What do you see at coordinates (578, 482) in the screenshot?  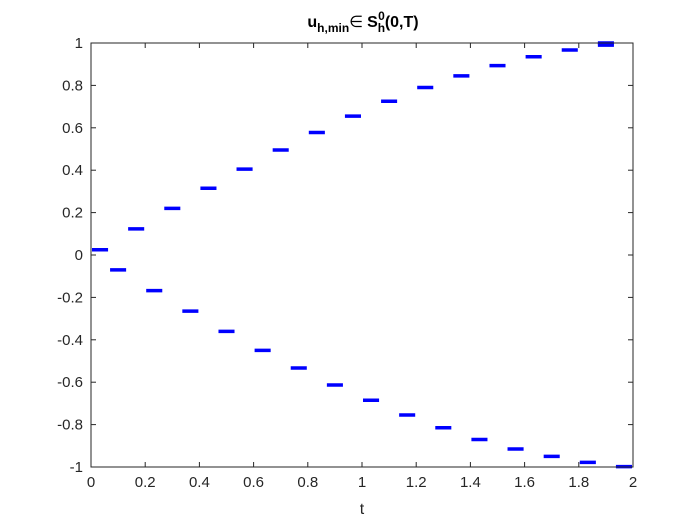 I see `x-tick-label: 1.8` at bounding box center [578, 482].